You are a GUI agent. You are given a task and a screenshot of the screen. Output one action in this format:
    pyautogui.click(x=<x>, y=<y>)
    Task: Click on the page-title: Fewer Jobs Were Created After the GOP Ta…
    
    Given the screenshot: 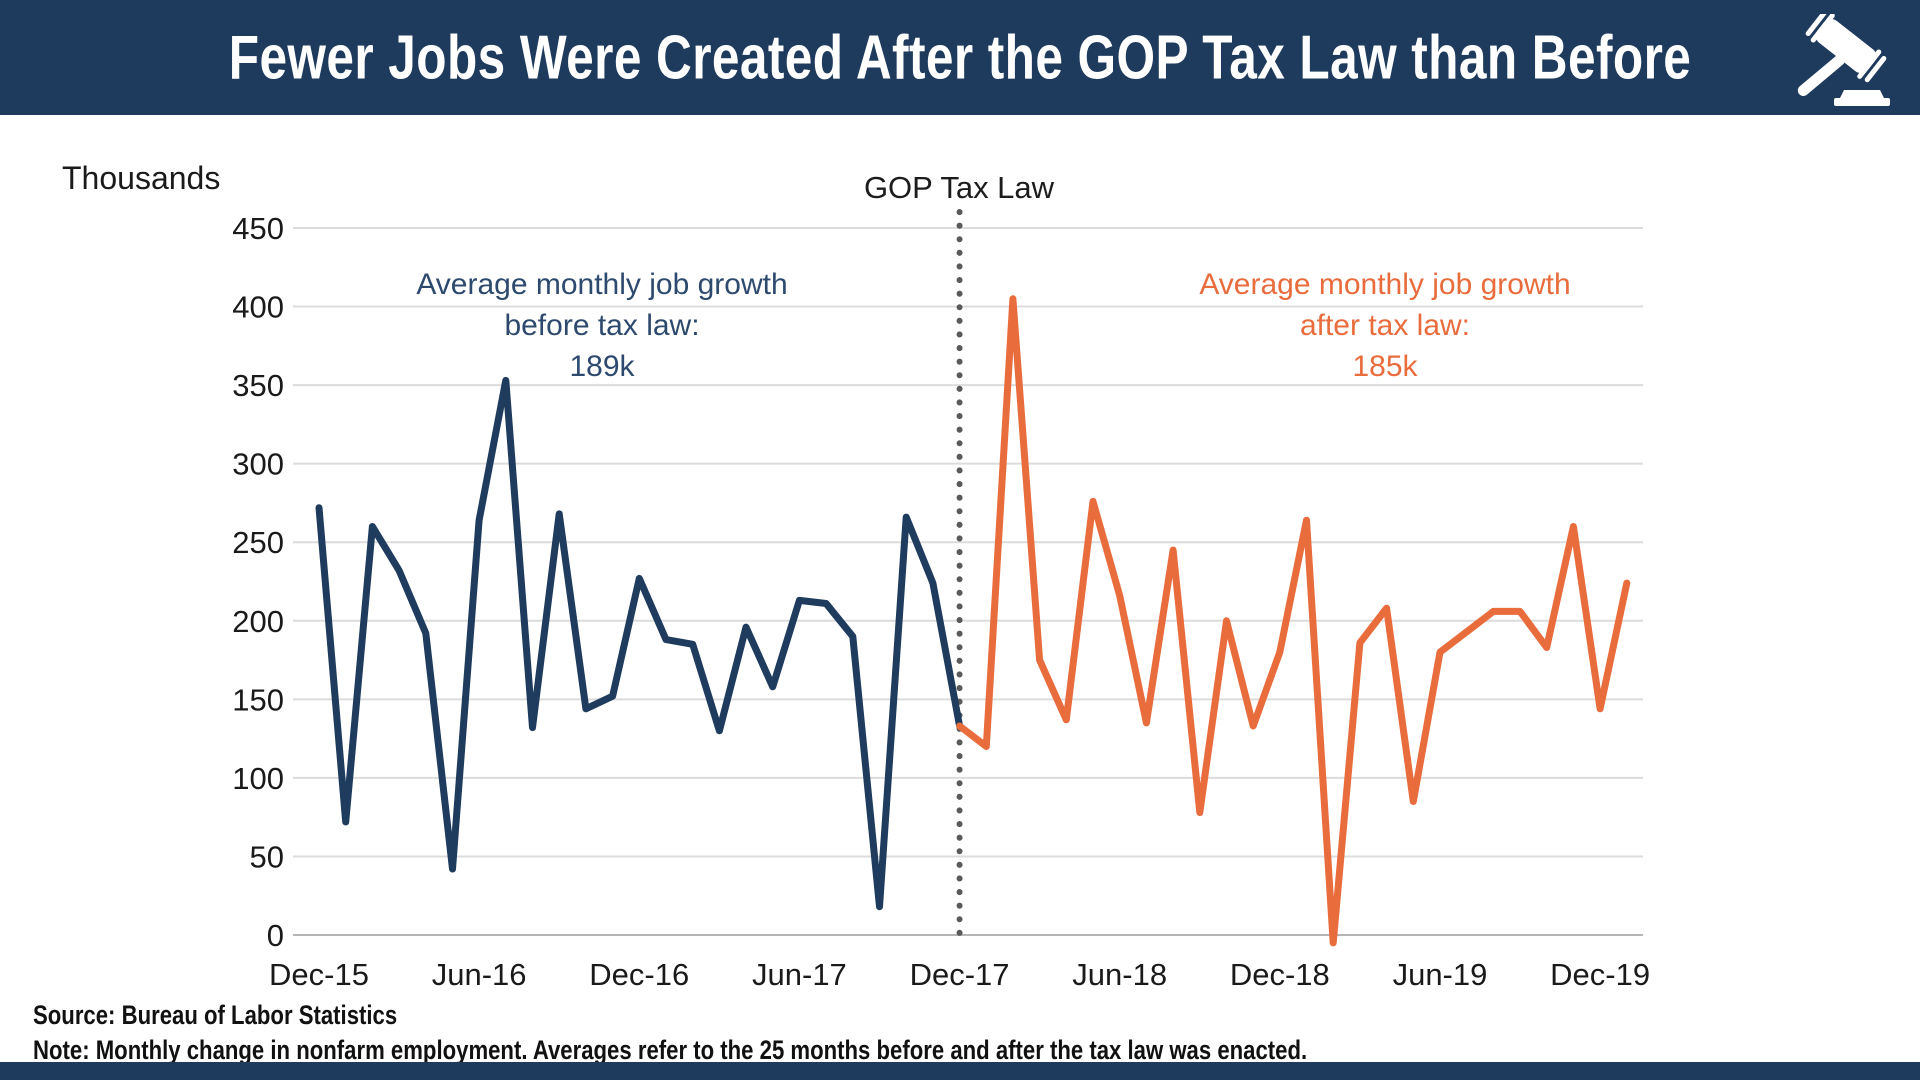 What is the action you would take?
    pyautogui.click(x=960, y=57)
    